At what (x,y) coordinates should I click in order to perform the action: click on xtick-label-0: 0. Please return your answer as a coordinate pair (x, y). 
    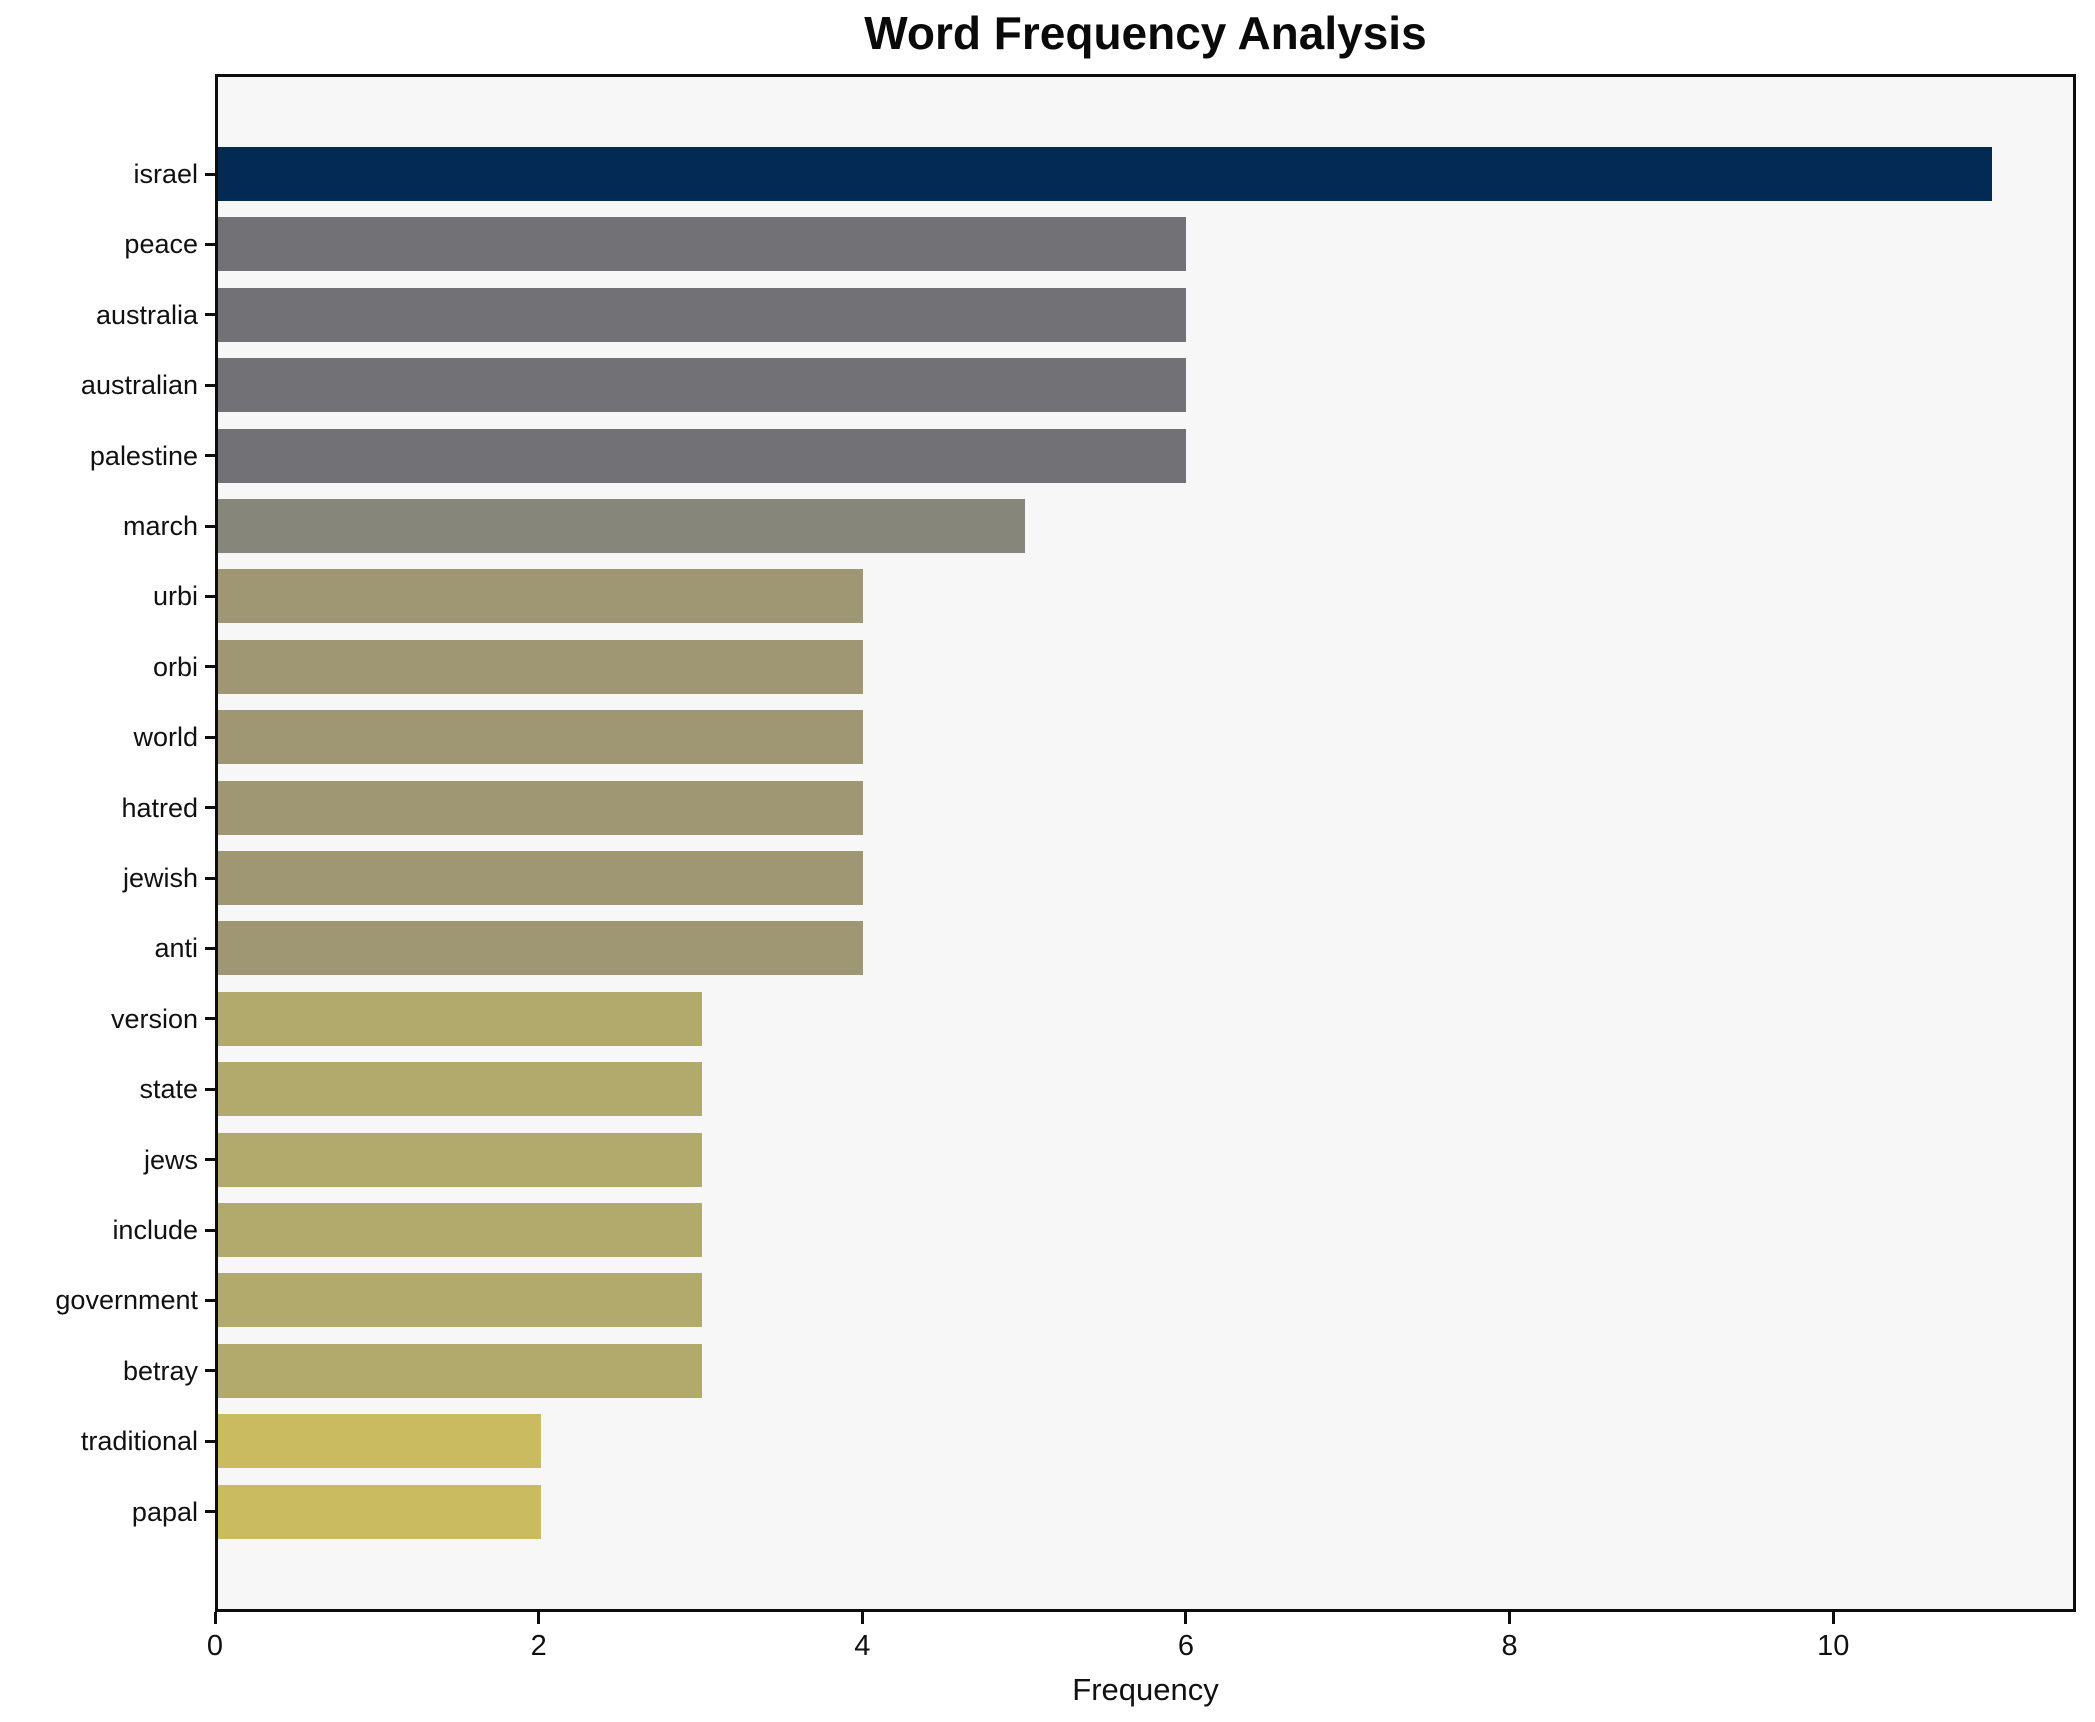
    Looking at the image, I should click on (215, 1646).